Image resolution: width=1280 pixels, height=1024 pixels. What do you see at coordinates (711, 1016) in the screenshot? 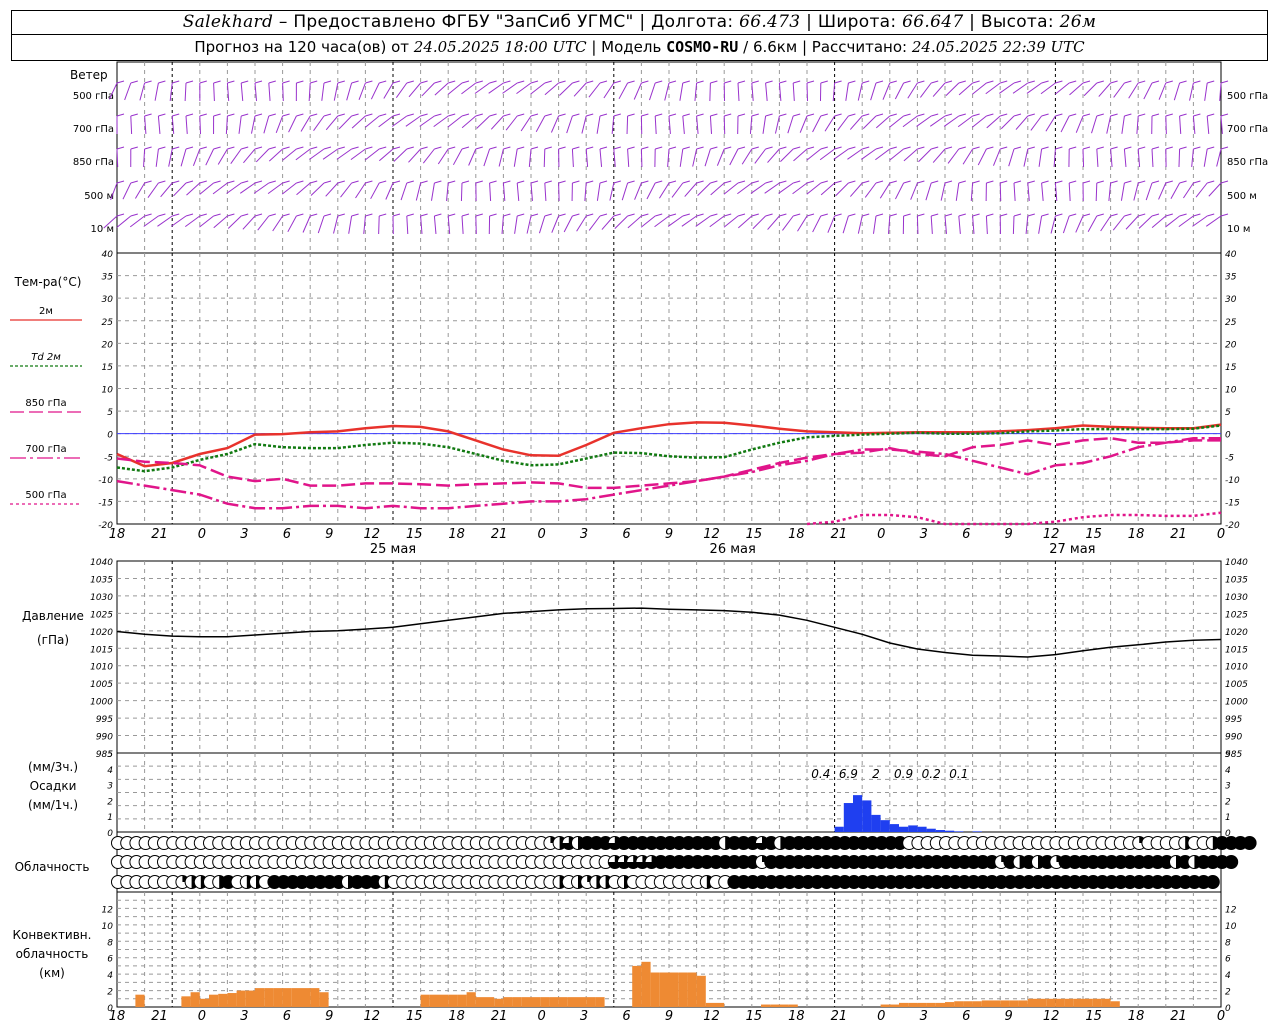
I see `time-label-bottom: 12` at bounding box center [711, 1016].